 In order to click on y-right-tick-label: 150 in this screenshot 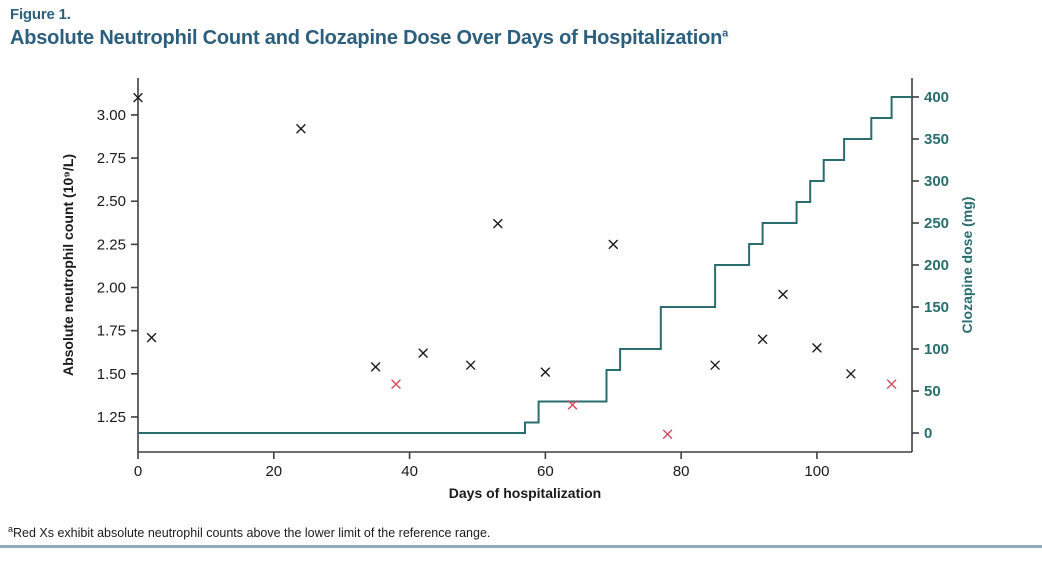, I will do `click(936, 307)`.